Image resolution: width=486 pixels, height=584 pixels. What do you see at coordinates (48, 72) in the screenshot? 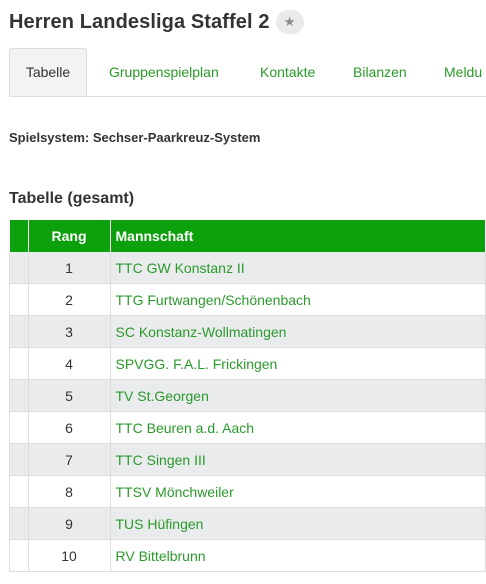
I see `tab-tabelle: Tabelle` at bounding box center [48, 72].